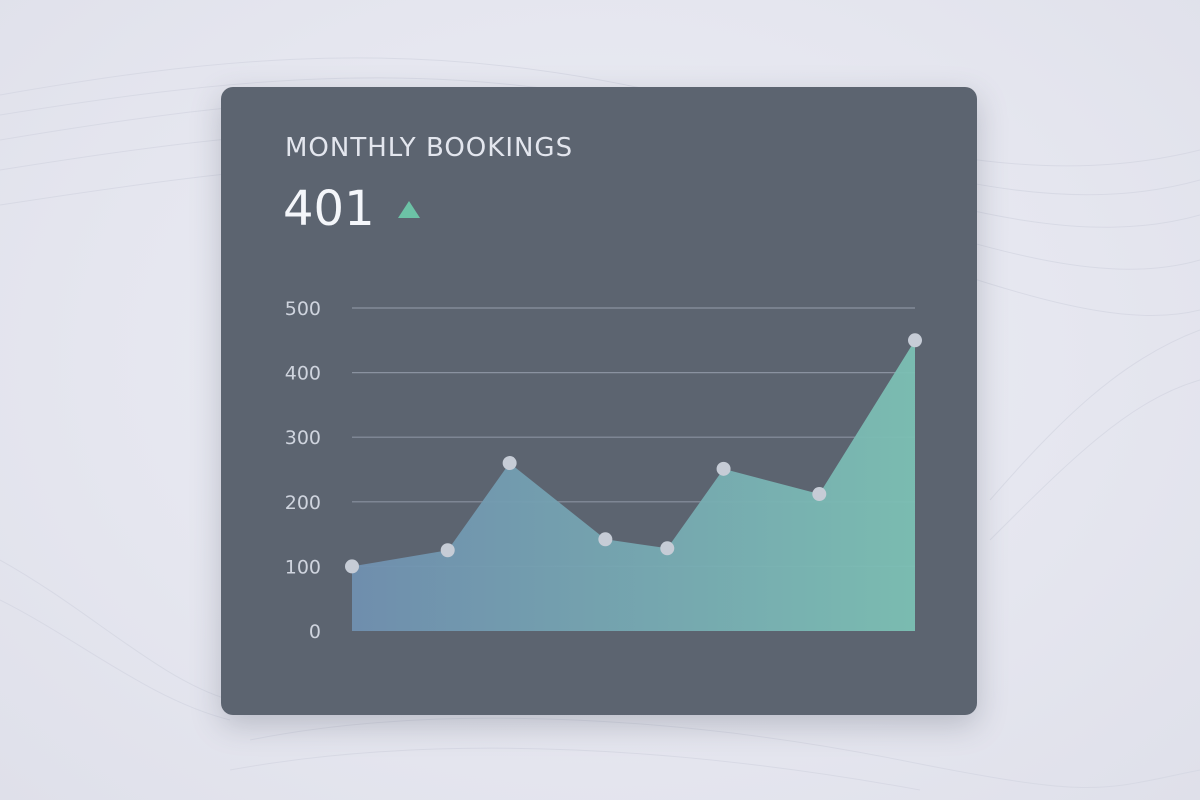 The image size is (1200, 800). Describe the element at coordinates (315, 632) in the screenshot. I see `y-tick-label-0: 0` at that location.